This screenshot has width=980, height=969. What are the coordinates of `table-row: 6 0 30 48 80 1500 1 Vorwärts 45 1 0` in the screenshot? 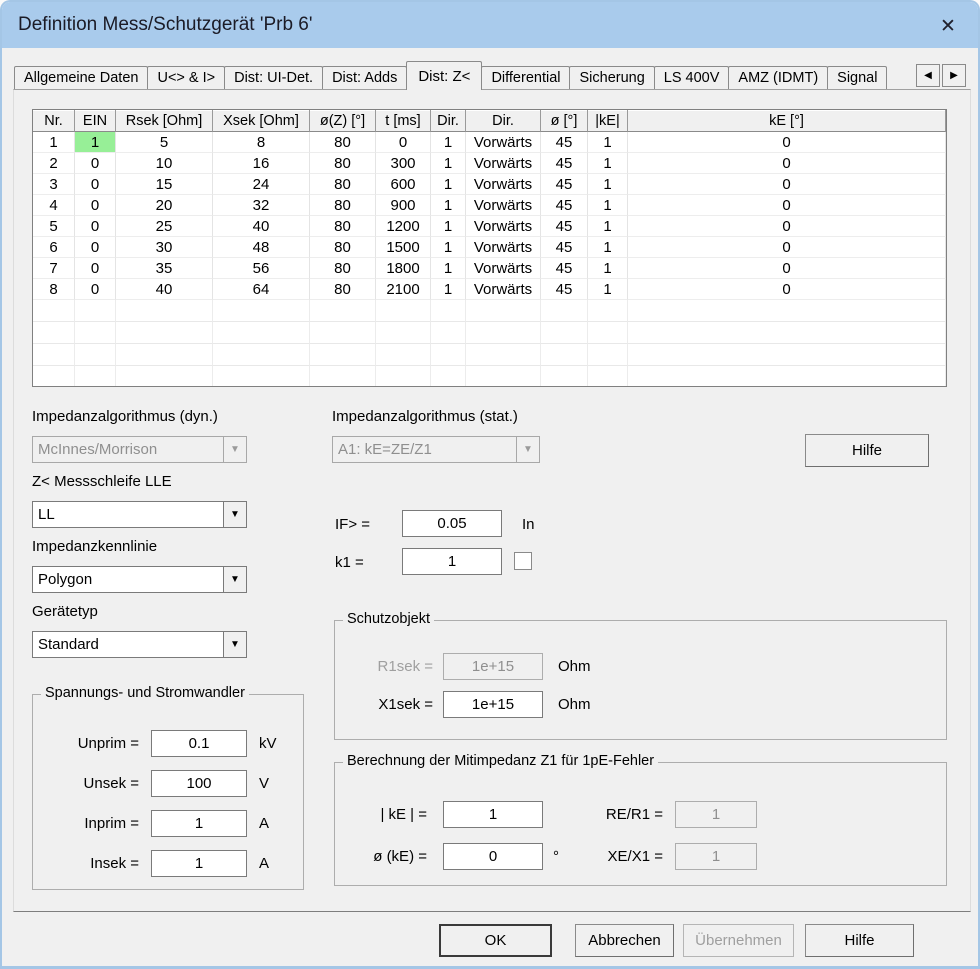 It's located at (489, 247).